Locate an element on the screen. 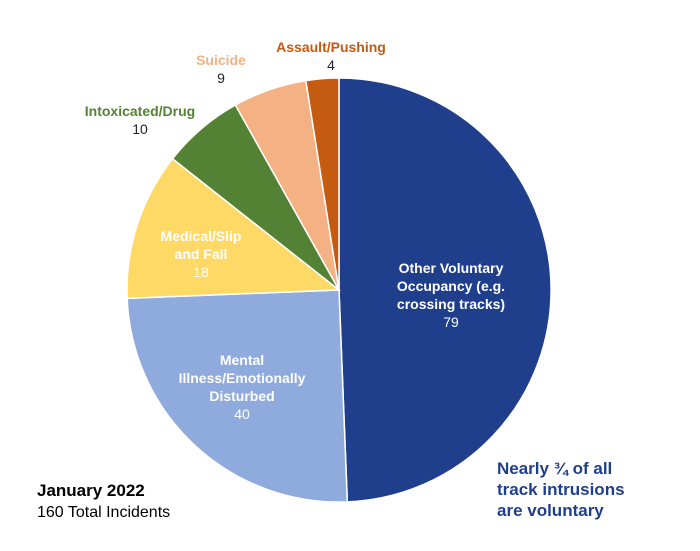  note-line: Nearly ¾ of all is located at coordinates (555, 468).